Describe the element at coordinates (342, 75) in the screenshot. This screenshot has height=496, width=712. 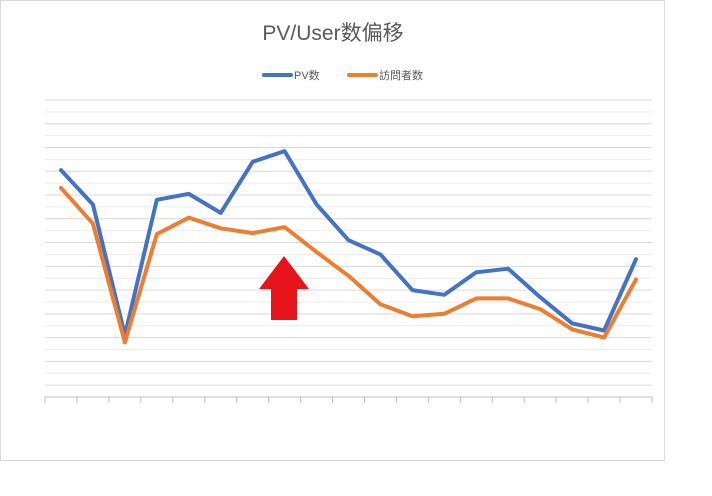
I see `legend: PV数 訪問者数` at that location.